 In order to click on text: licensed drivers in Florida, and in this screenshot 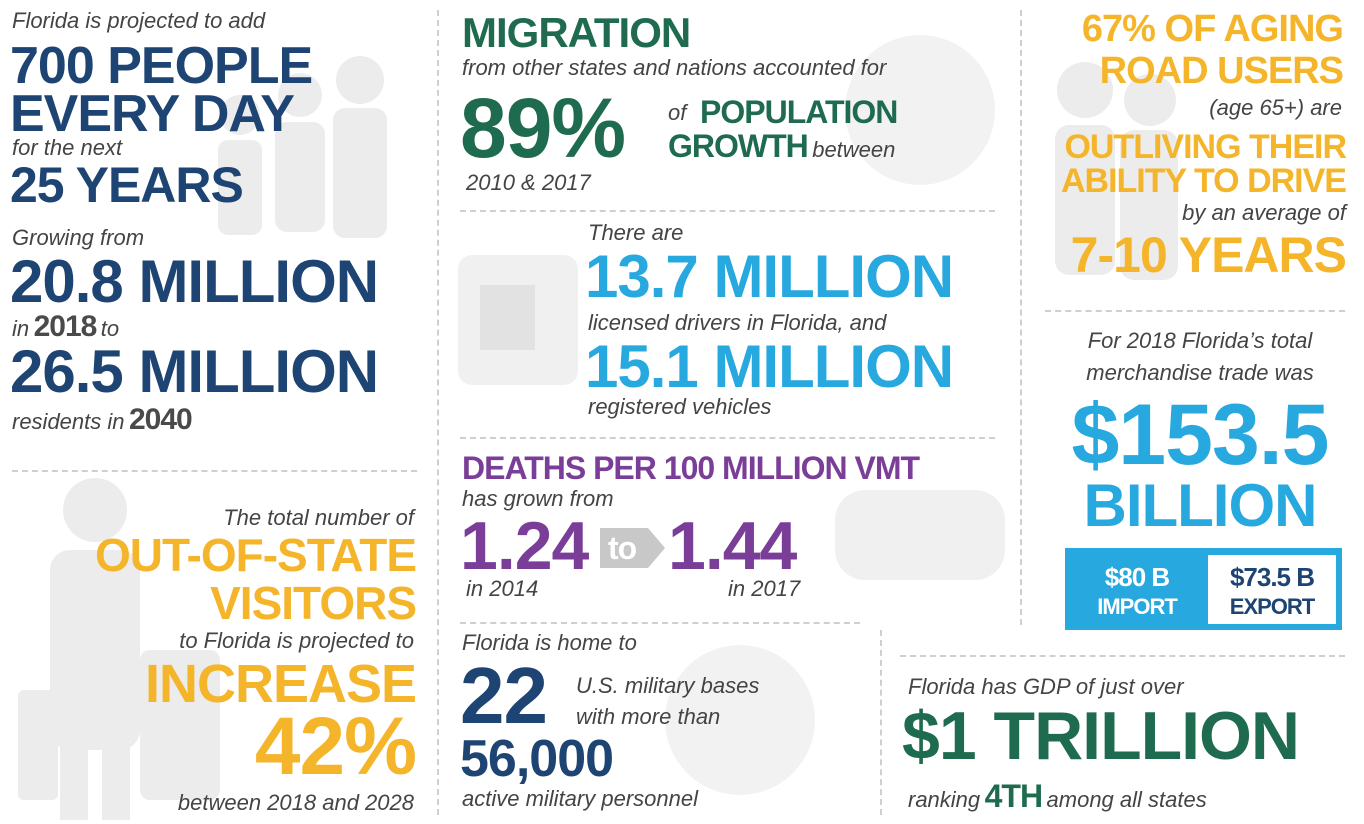, I will do `click(737, 322)`.